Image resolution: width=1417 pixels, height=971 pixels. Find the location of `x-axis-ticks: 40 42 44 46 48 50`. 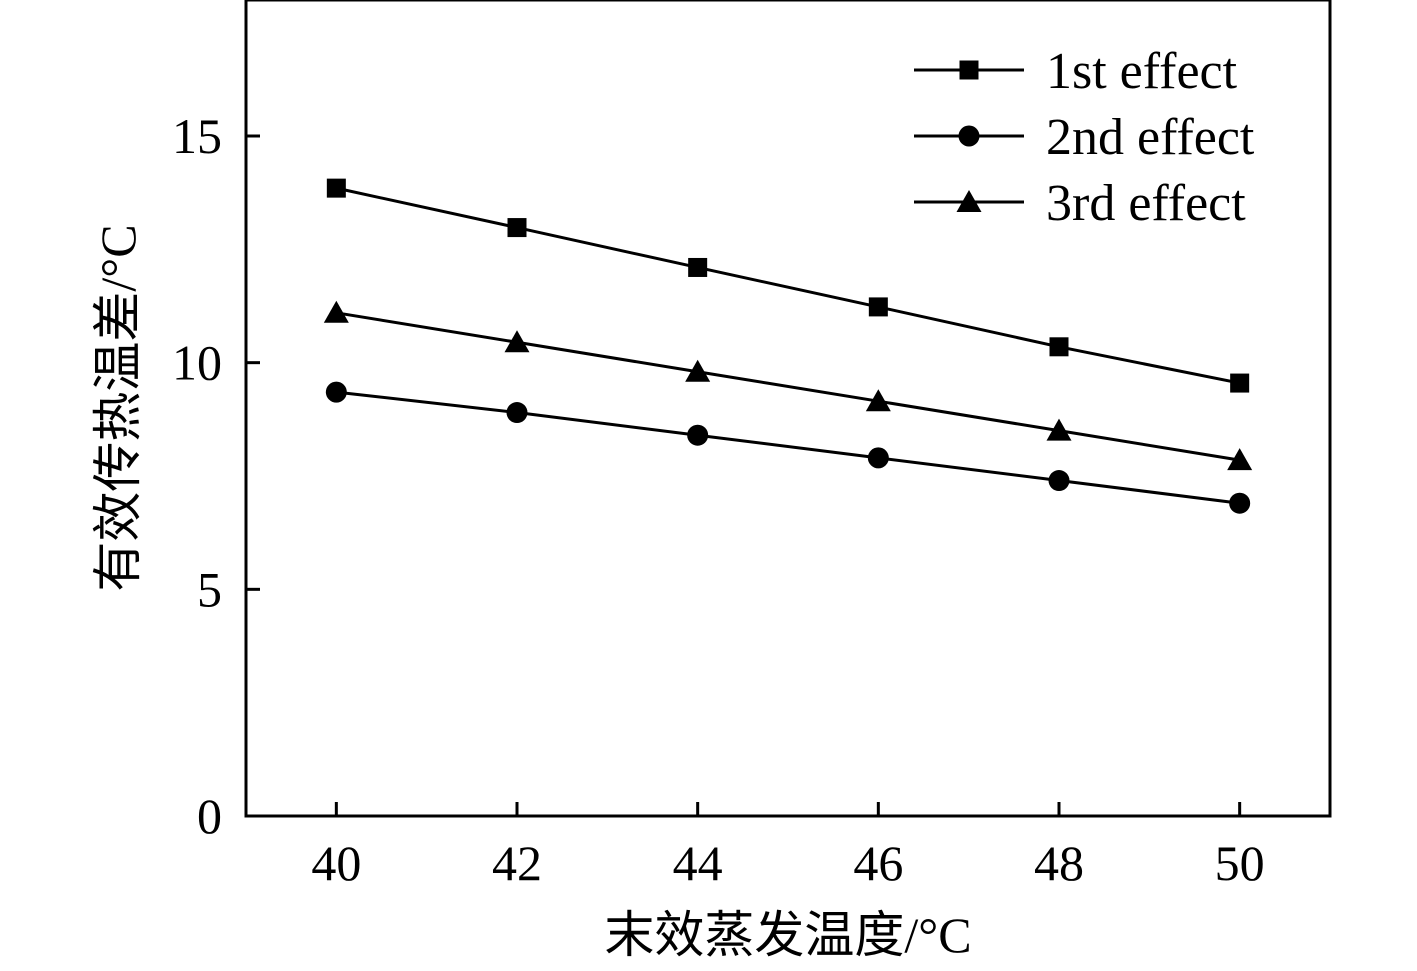

x-axis-ticks: 40 42 44 46 48 50 is located at coordinates (788, 846).